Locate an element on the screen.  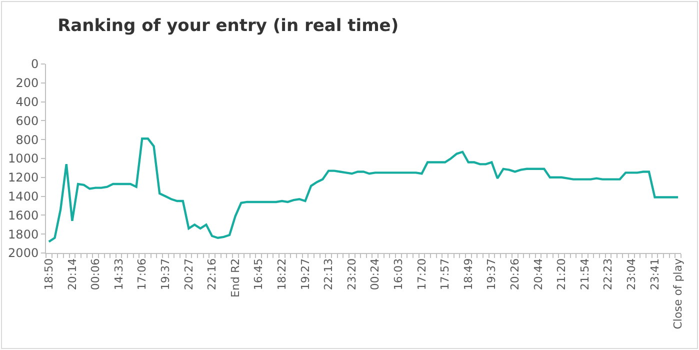
x-tick-label: 16:45 is located at coordinates (259, 274).